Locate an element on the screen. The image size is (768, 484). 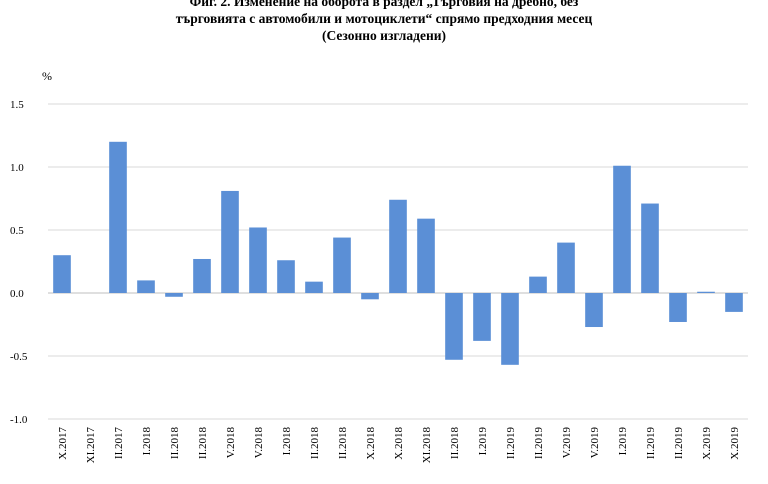
chart-title-line-3: (Сезонно изгладени) is located at coordinates (384, 35).